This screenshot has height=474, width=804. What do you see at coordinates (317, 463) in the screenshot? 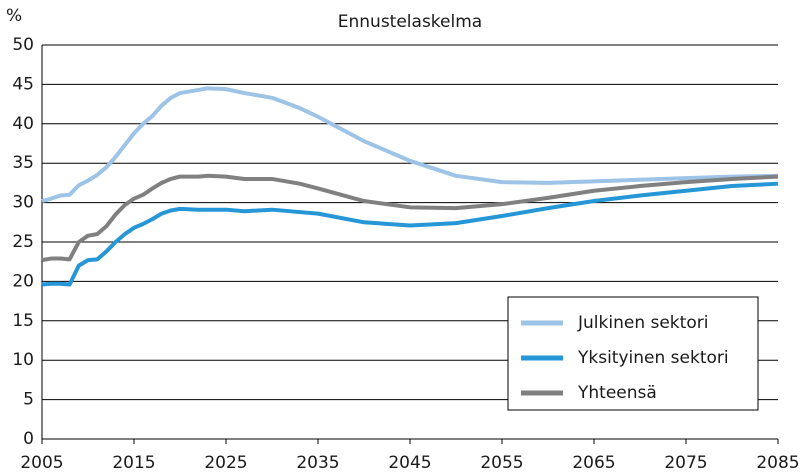
I see `x-tick-label: 2035` at bounding box center [317, 463].